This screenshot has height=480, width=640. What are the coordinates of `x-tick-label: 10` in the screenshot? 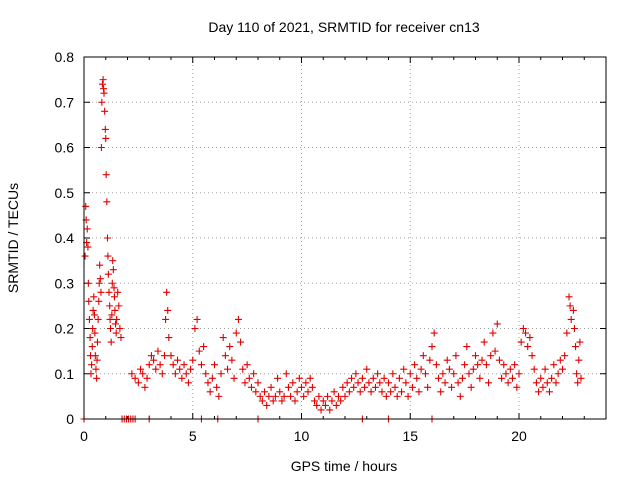 It's located at (302, 436).